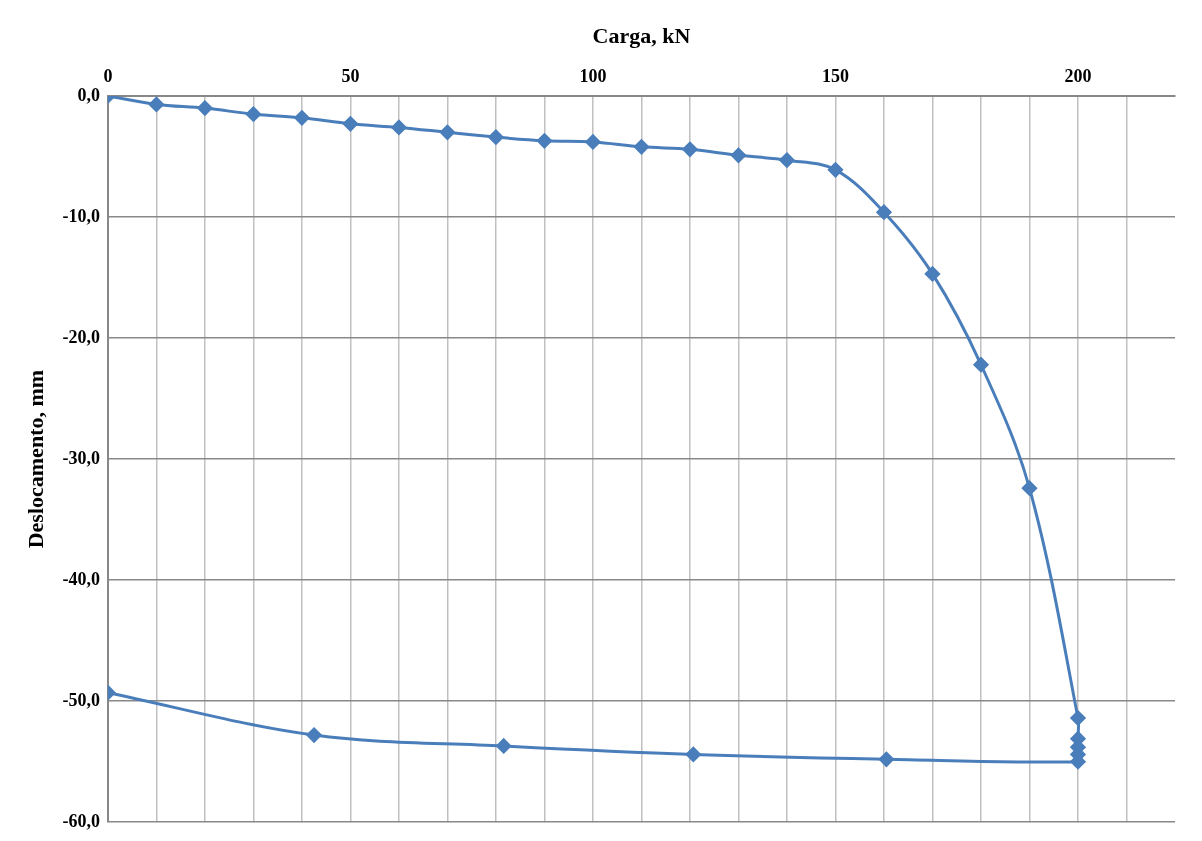 Image resolution: width=1202 pixels, height=841 pixels. What do you see at coordinates (81, 699) in the screenshot?
I see `y-tick-label: -50,0` at bounding box center [81, 699].